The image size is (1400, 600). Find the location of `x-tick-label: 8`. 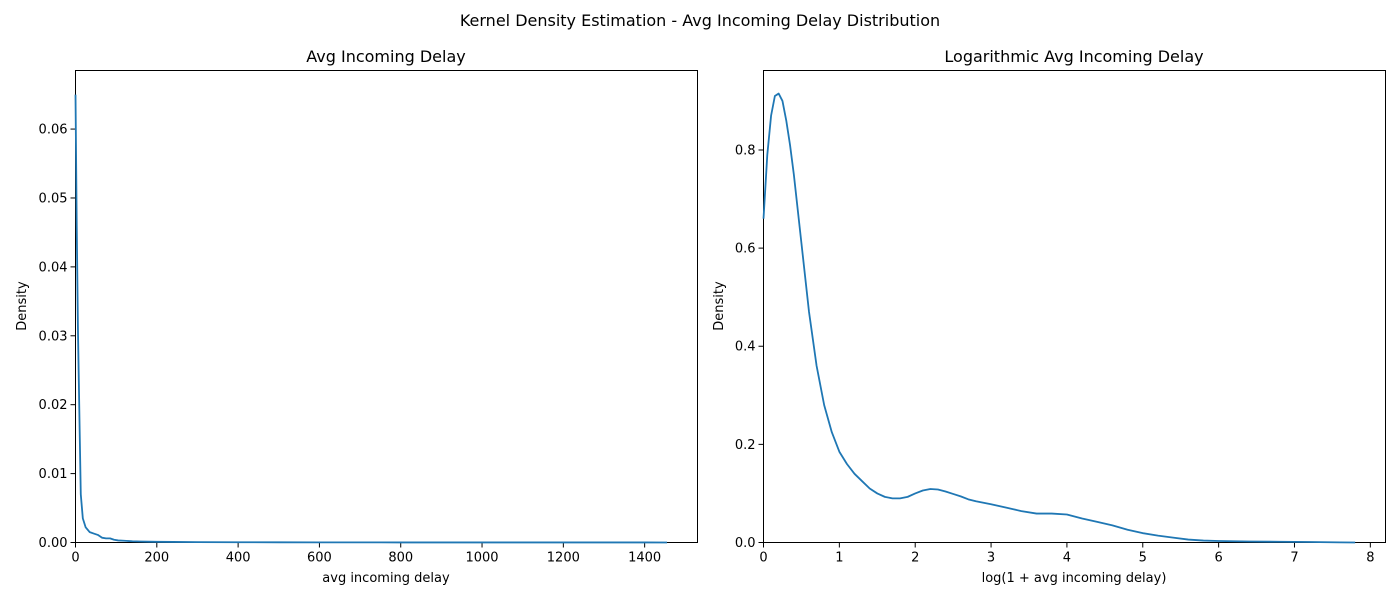

x-tick-label: 8 is located at coordinates (1370, 558).